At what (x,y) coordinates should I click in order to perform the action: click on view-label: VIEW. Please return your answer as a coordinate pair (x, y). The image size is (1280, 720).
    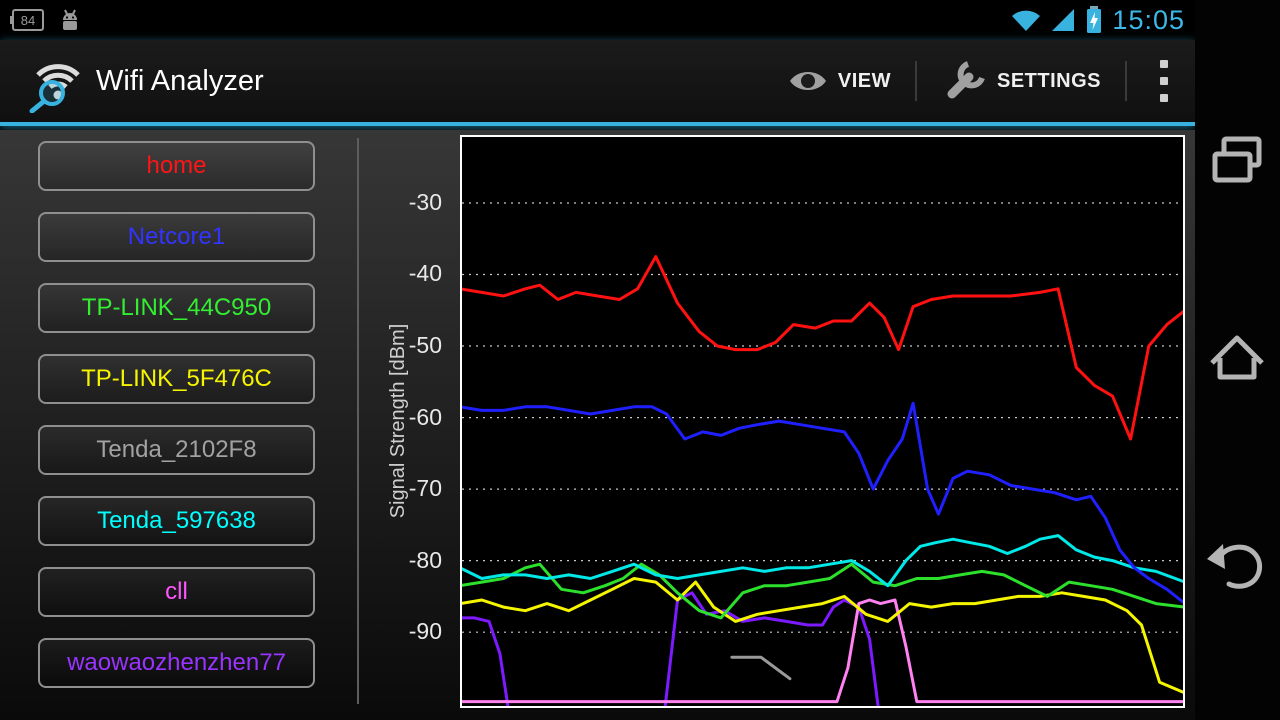
    Looking at the image, I should click on (864, 80).